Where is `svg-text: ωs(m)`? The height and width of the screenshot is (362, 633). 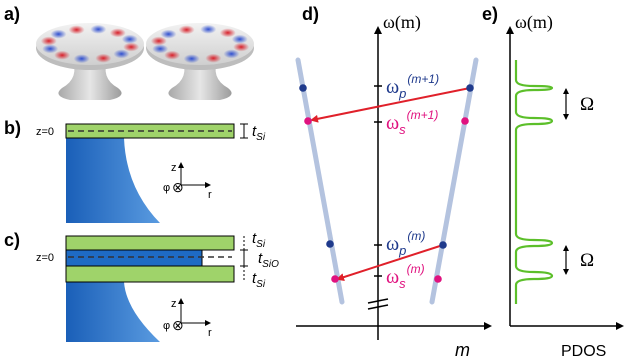
svg-text: ωs(m) is located at coordinates (405, 276).